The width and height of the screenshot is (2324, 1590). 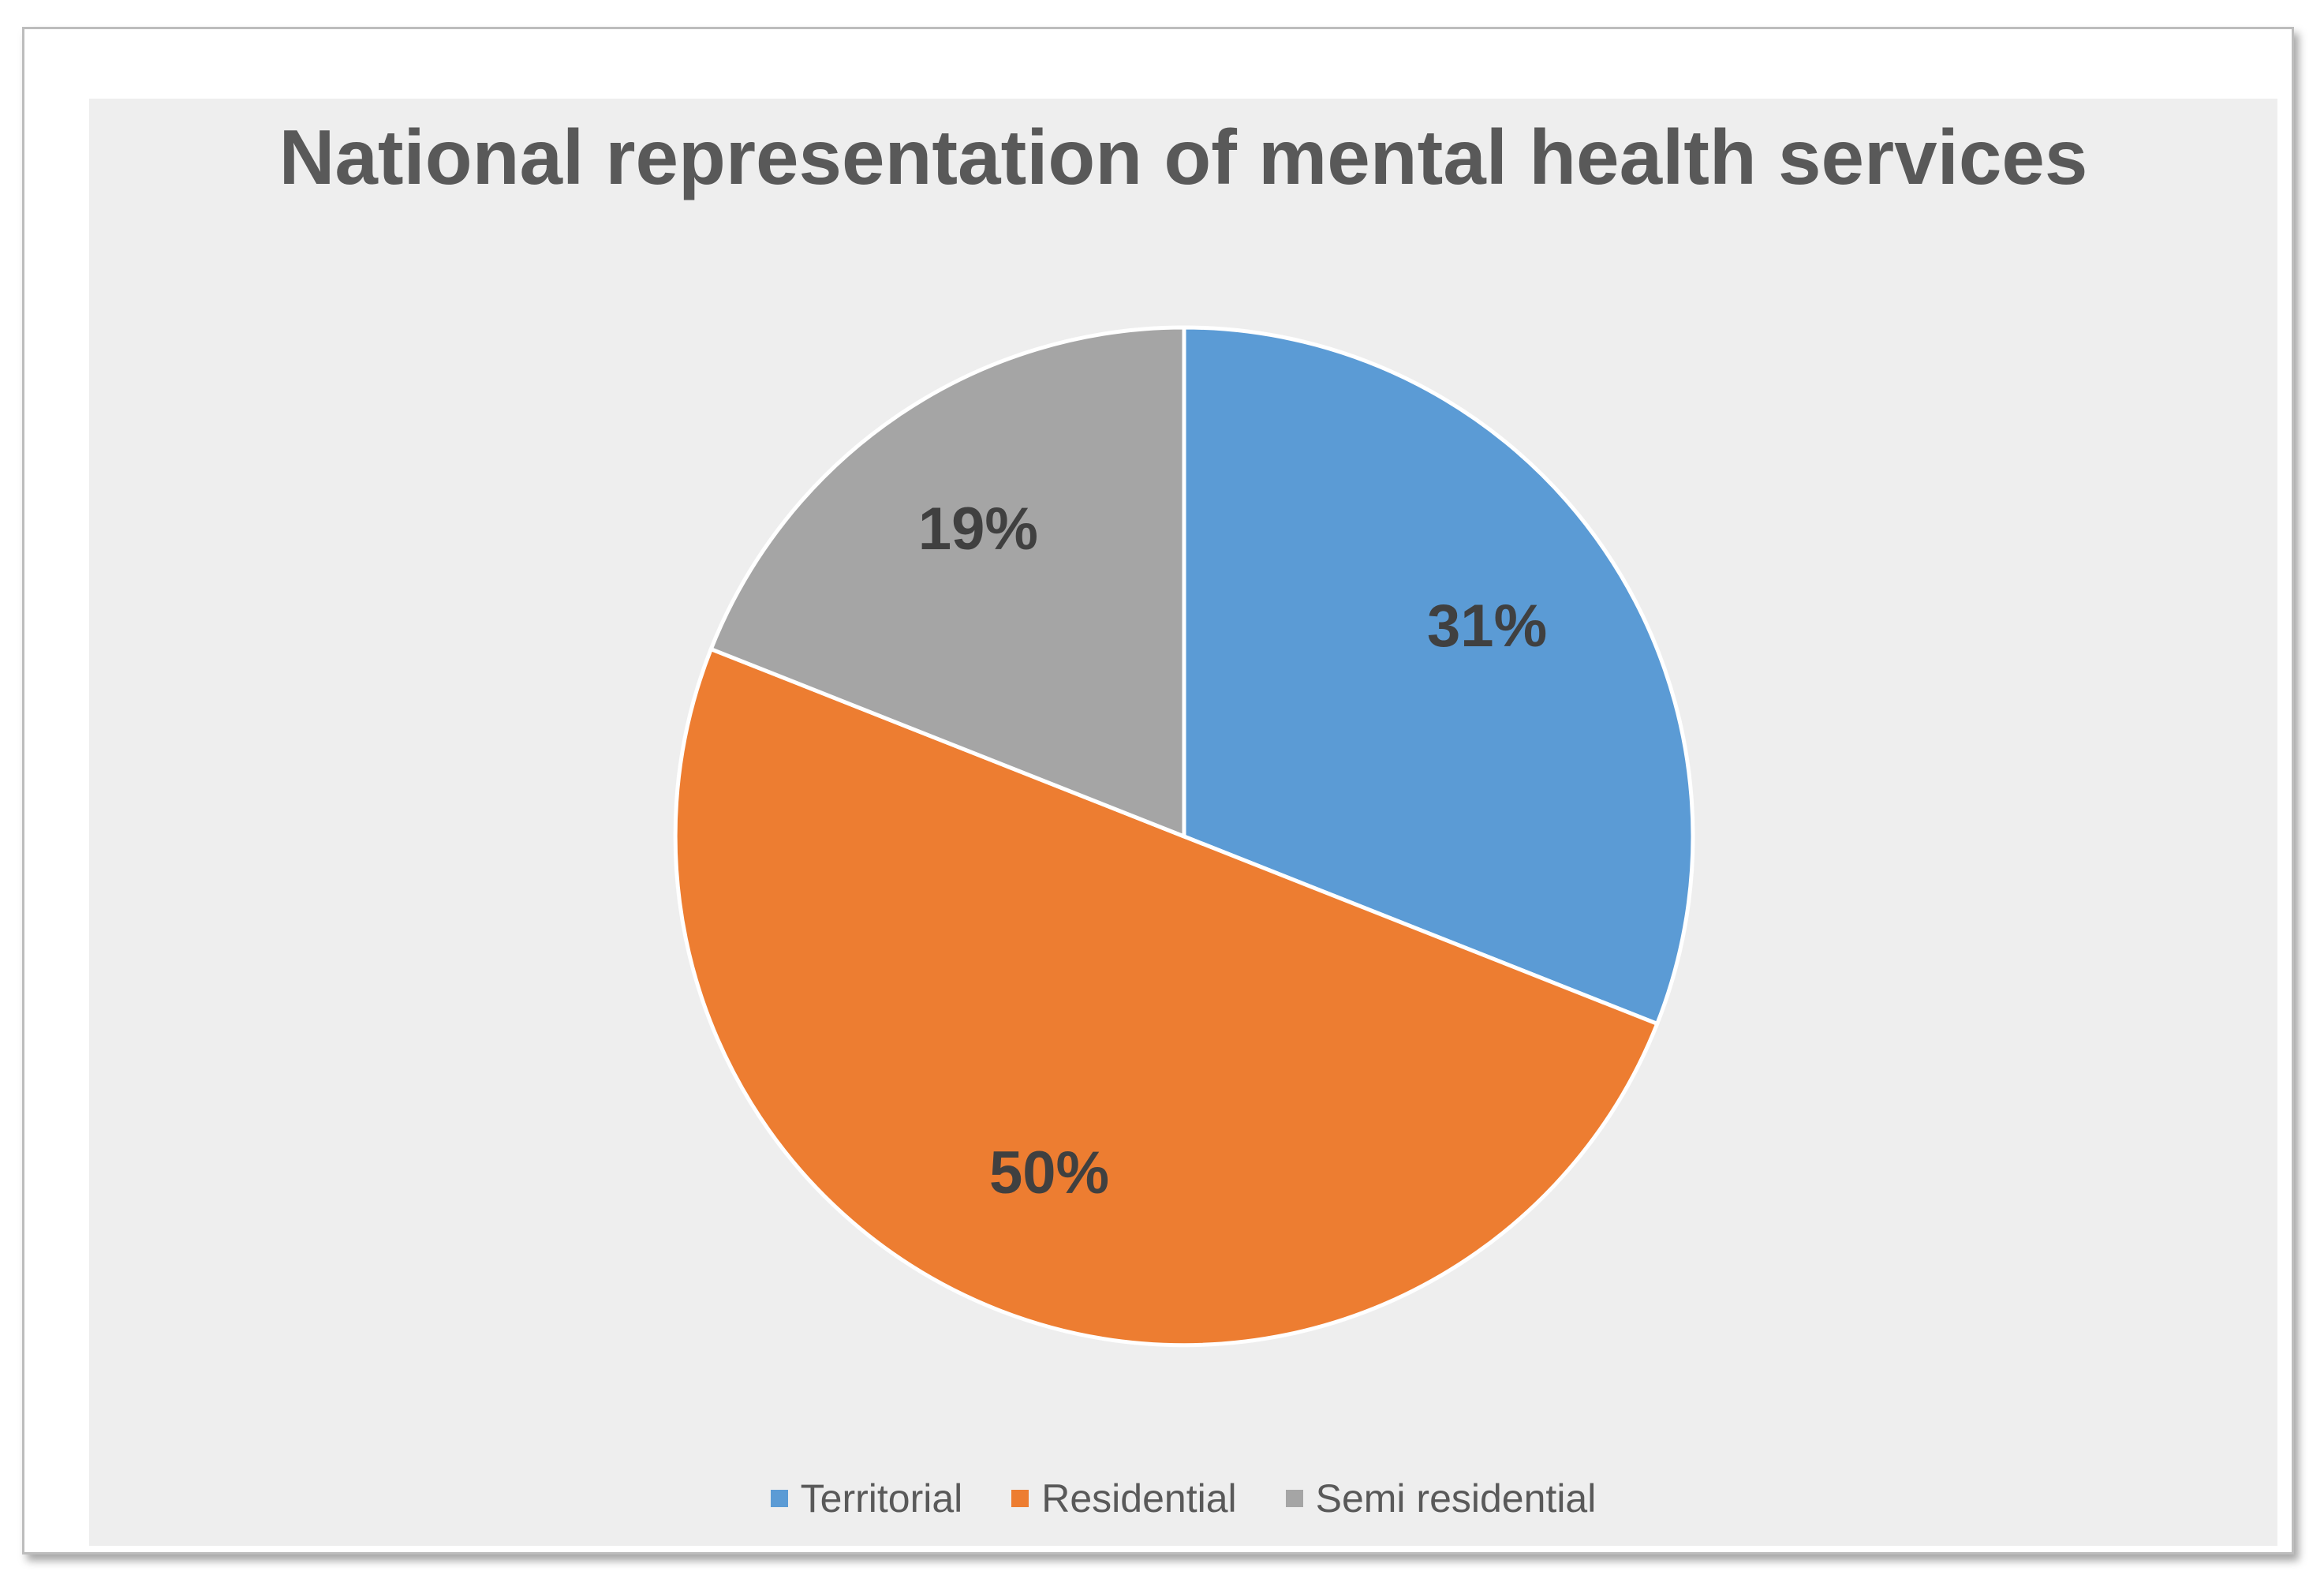 I want to click on data-label-residential: 50%, so click(x=1049, y=1173).